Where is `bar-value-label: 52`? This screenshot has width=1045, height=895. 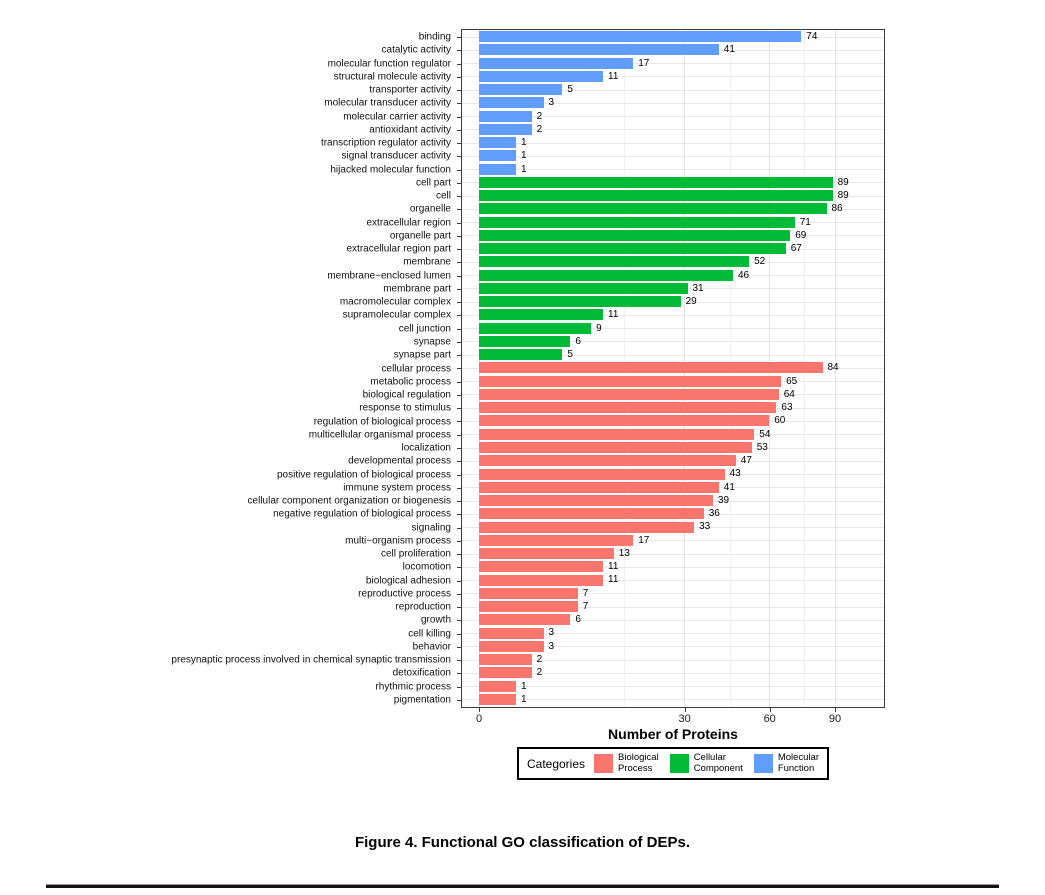
bar-value-label: 52 is located at coordinates (760, 262).